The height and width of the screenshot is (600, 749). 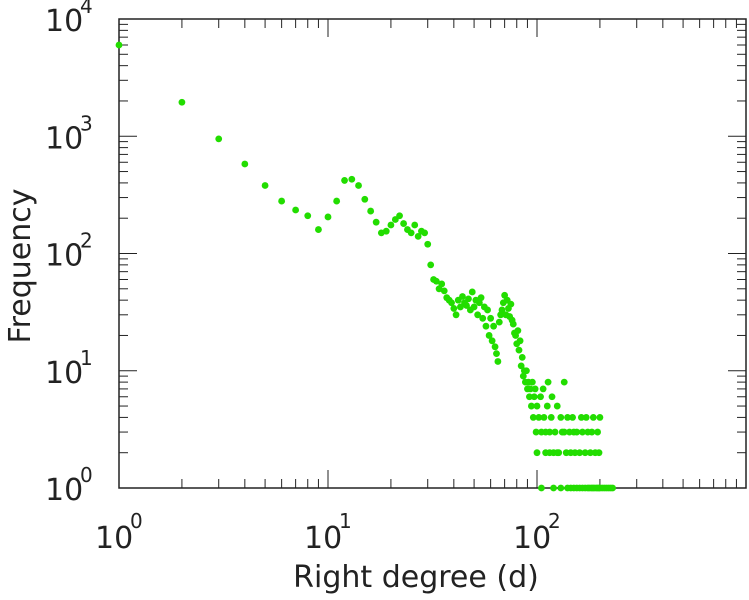 What do you see at coordinates (86, 9) in the screenshot?
I see `y-tick-exponent: 4` at bounding box center [86, 9].